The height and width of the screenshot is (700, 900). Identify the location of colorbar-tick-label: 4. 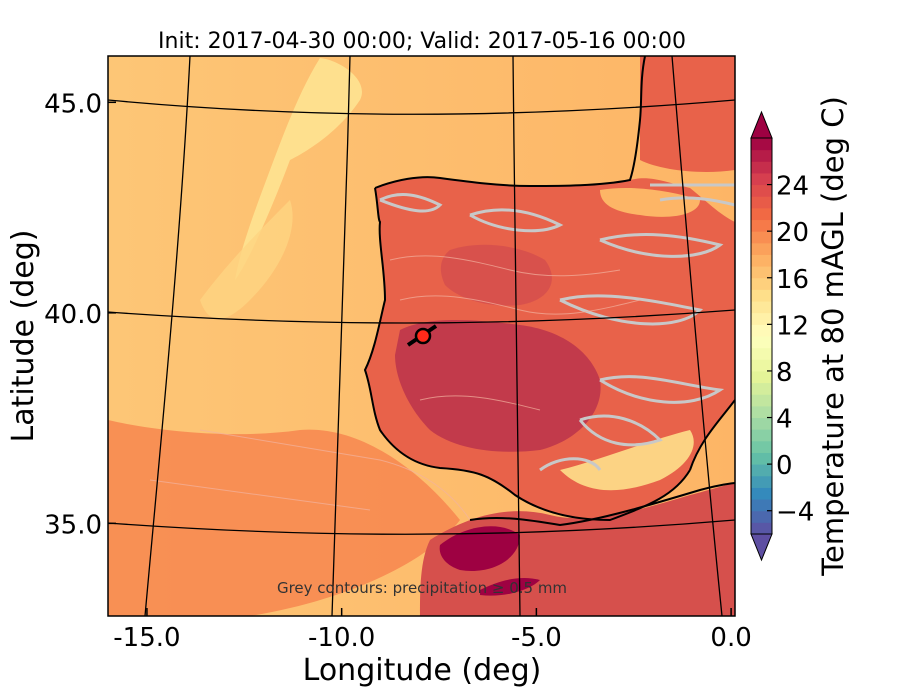
(784, 420).